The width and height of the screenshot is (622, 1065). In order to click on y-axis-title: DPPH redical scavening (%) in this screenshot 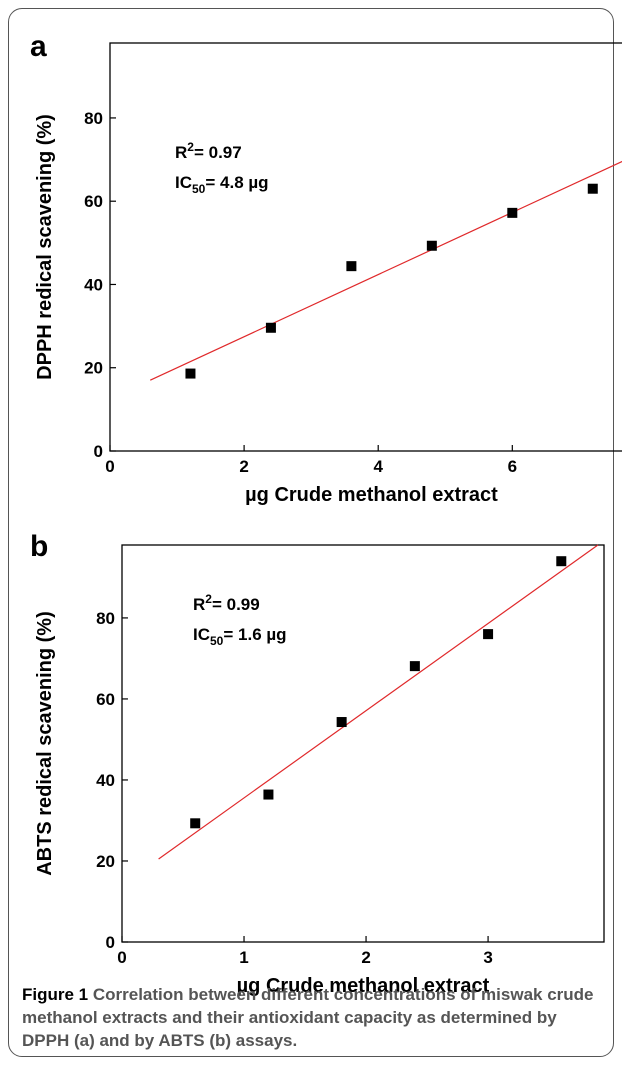, I will do `click(45, 247)`.